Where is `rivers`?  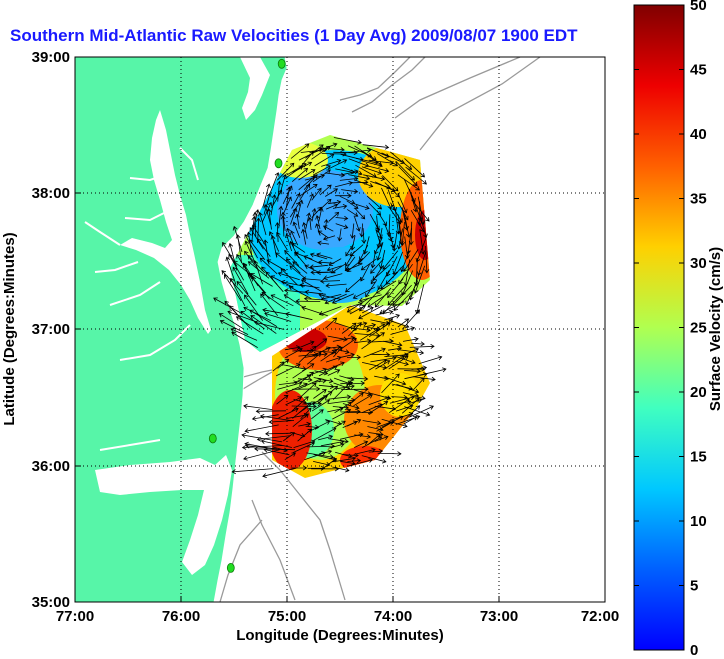 rivers is located at coordinates (141, 299).